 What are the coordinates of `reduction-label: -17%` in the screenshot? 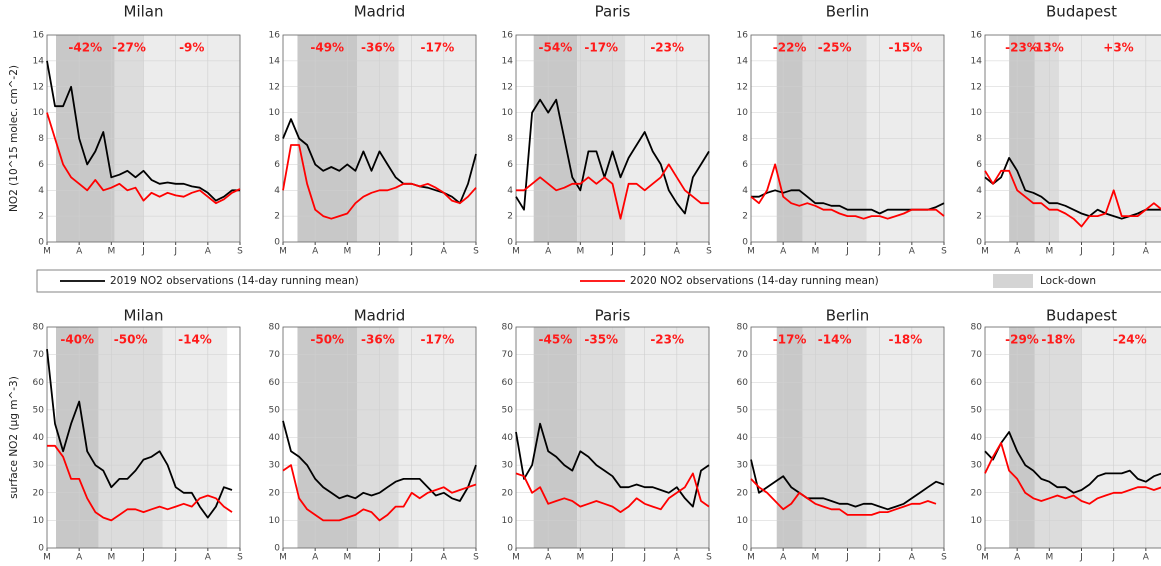 It's located at (790, 340).